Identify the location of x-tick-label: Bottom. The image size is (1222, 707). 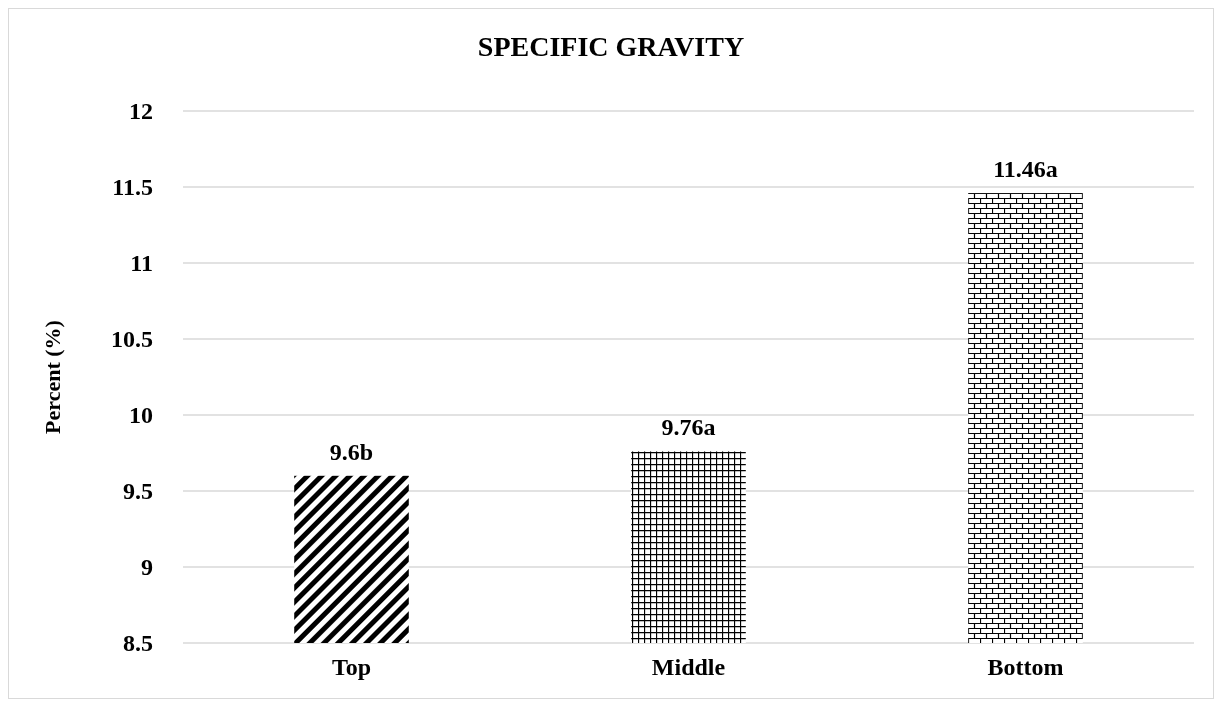
(1025, 667).